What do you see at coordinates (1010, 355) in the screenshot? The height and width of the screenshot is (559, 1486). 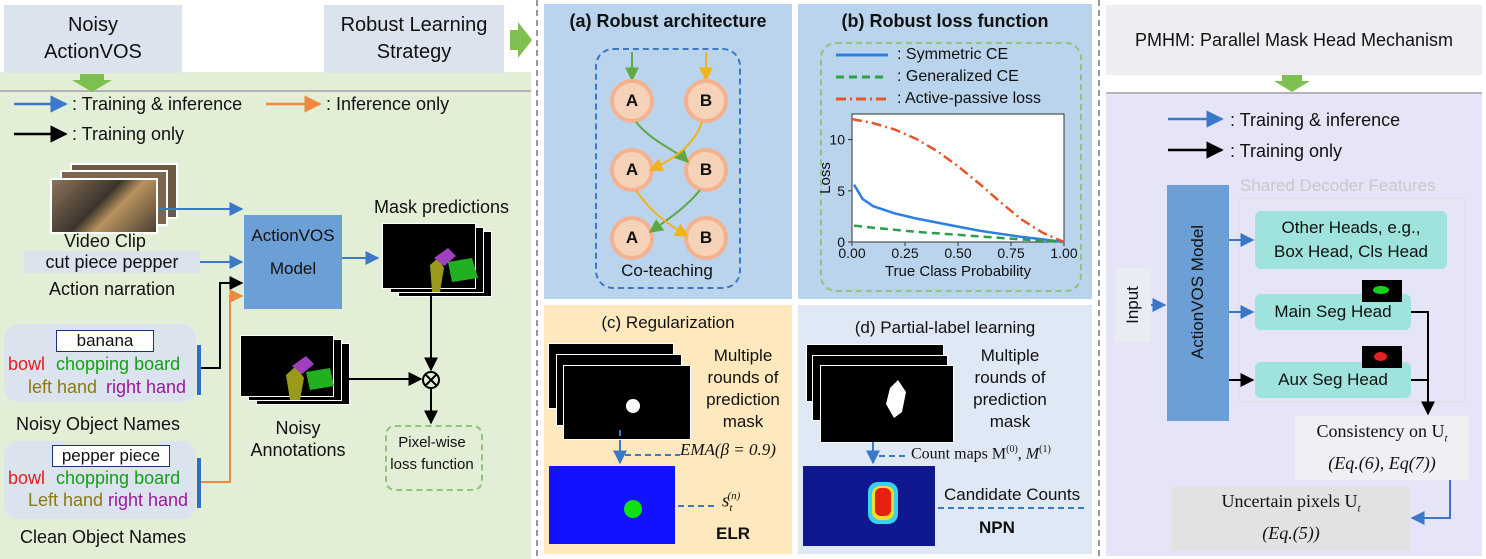 I see `panel-d-text-1: Multiple` at bounding box center [1010, 355].